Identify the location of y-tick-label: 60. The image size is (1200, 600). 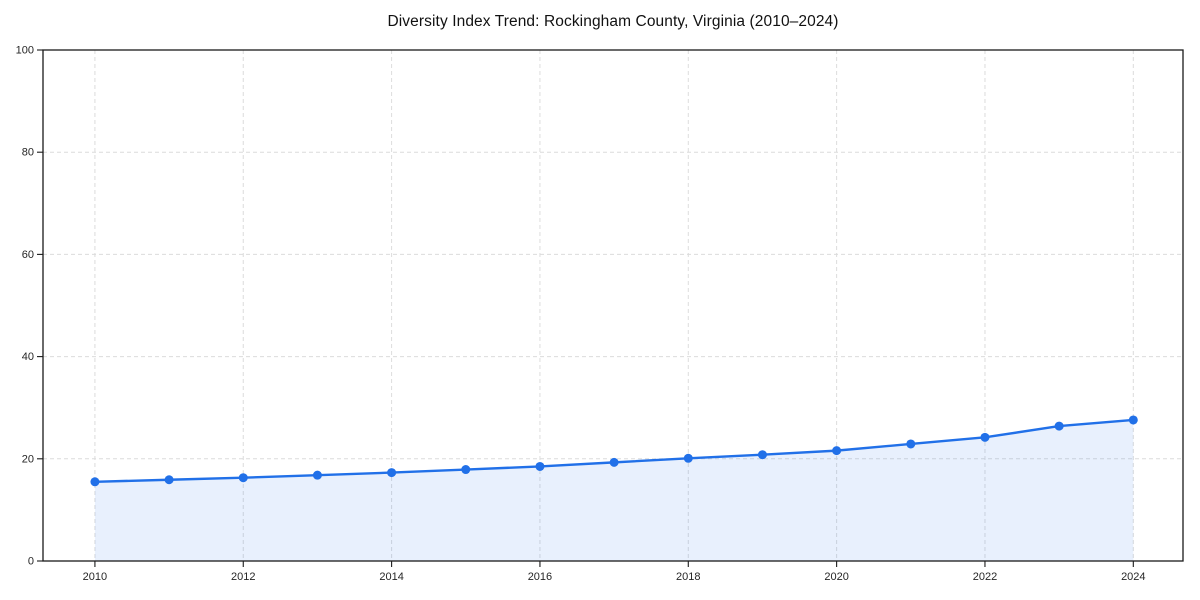
(28, 255).